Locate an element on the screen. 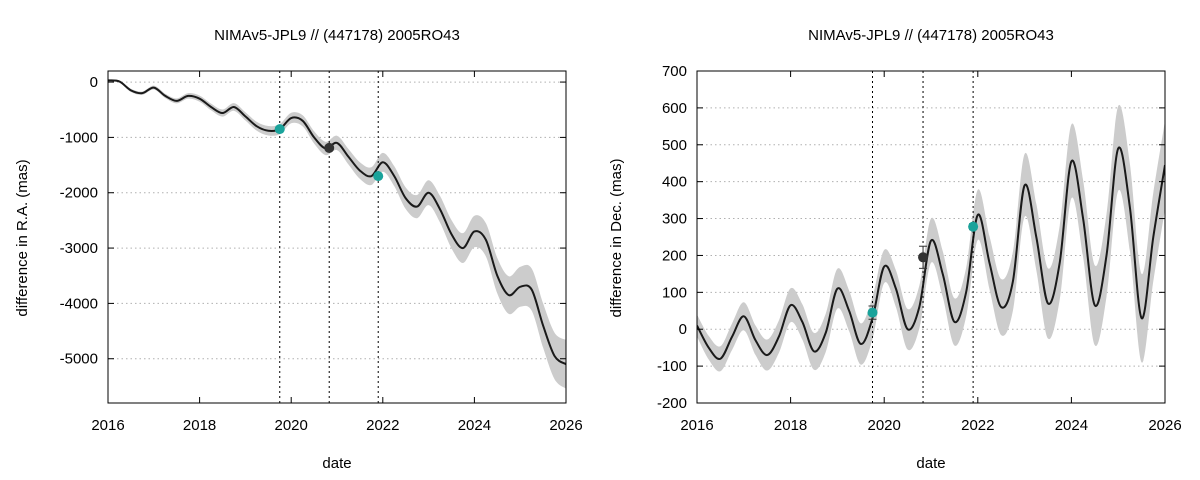 This screenshot has width=1200, height=480. y-tick-label: 500 is located at coordinates (674, 145).